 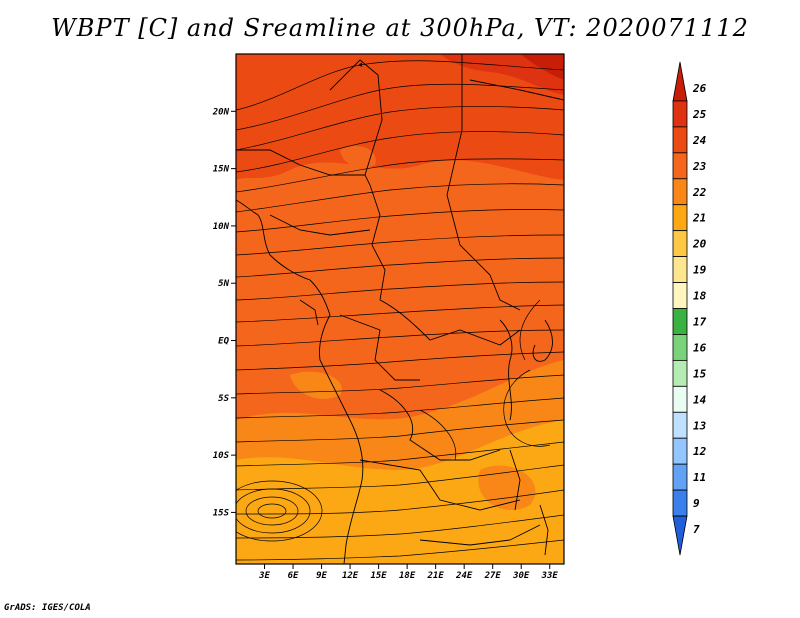 What do you see at coordinates (436, 576) in the screenshot?
I see `lon-tick-label: 21E` at bounding box center [436, 576].